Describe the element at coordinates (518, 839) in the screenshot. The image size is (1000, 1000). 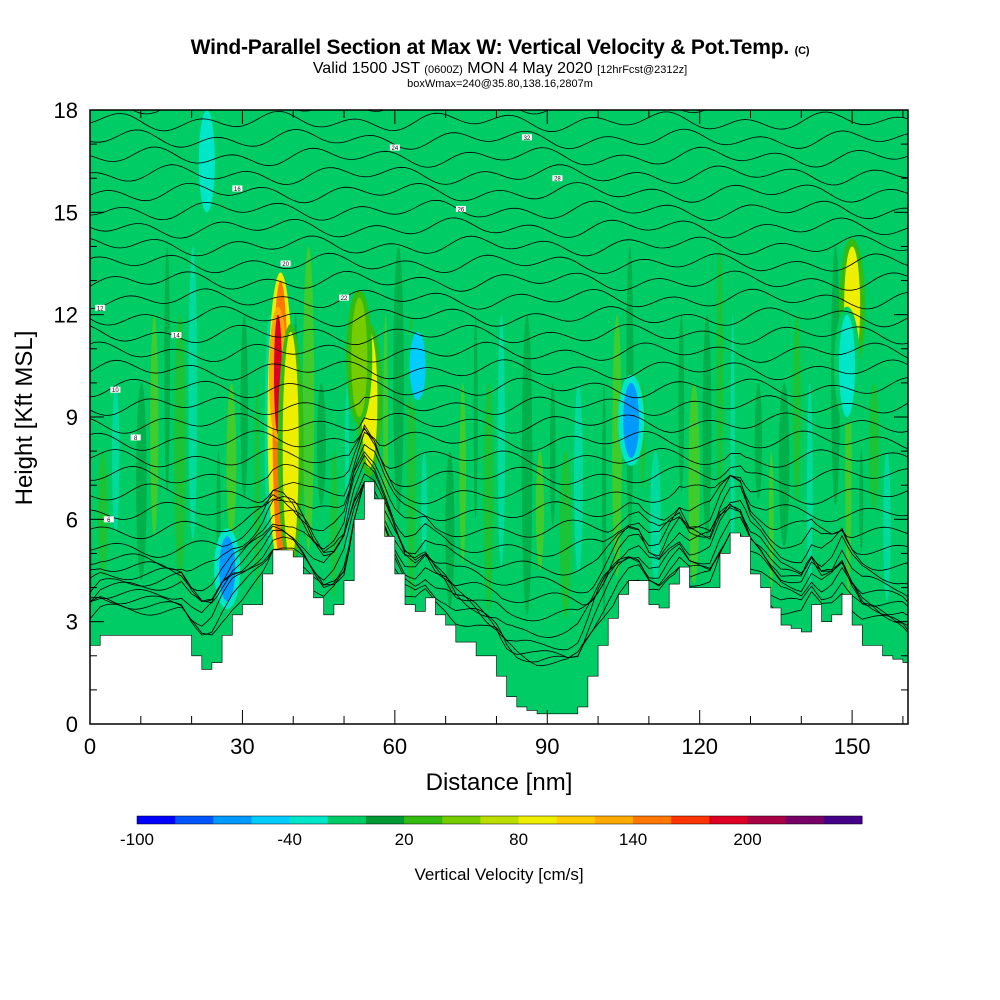
I see `colorbar-tick-label: 80` at that location.